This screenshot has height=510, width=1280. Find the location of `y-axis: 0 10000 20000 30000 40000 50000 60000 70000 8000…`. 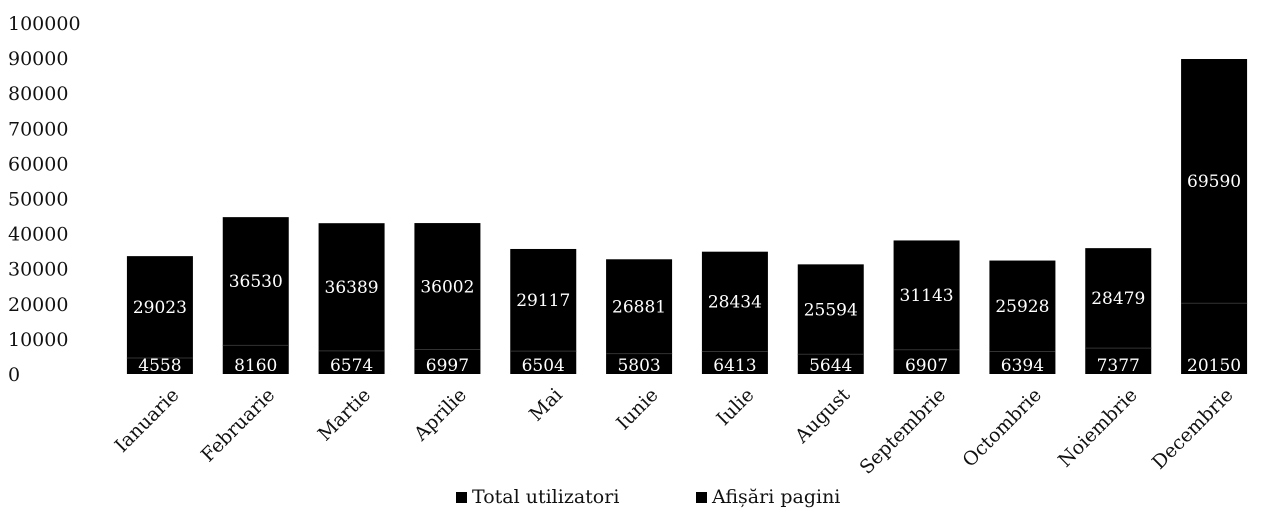

y-axis: 0 10000 20000 30000 40000 50000 60000 70000 8000… is located at coordinates (44, 199).